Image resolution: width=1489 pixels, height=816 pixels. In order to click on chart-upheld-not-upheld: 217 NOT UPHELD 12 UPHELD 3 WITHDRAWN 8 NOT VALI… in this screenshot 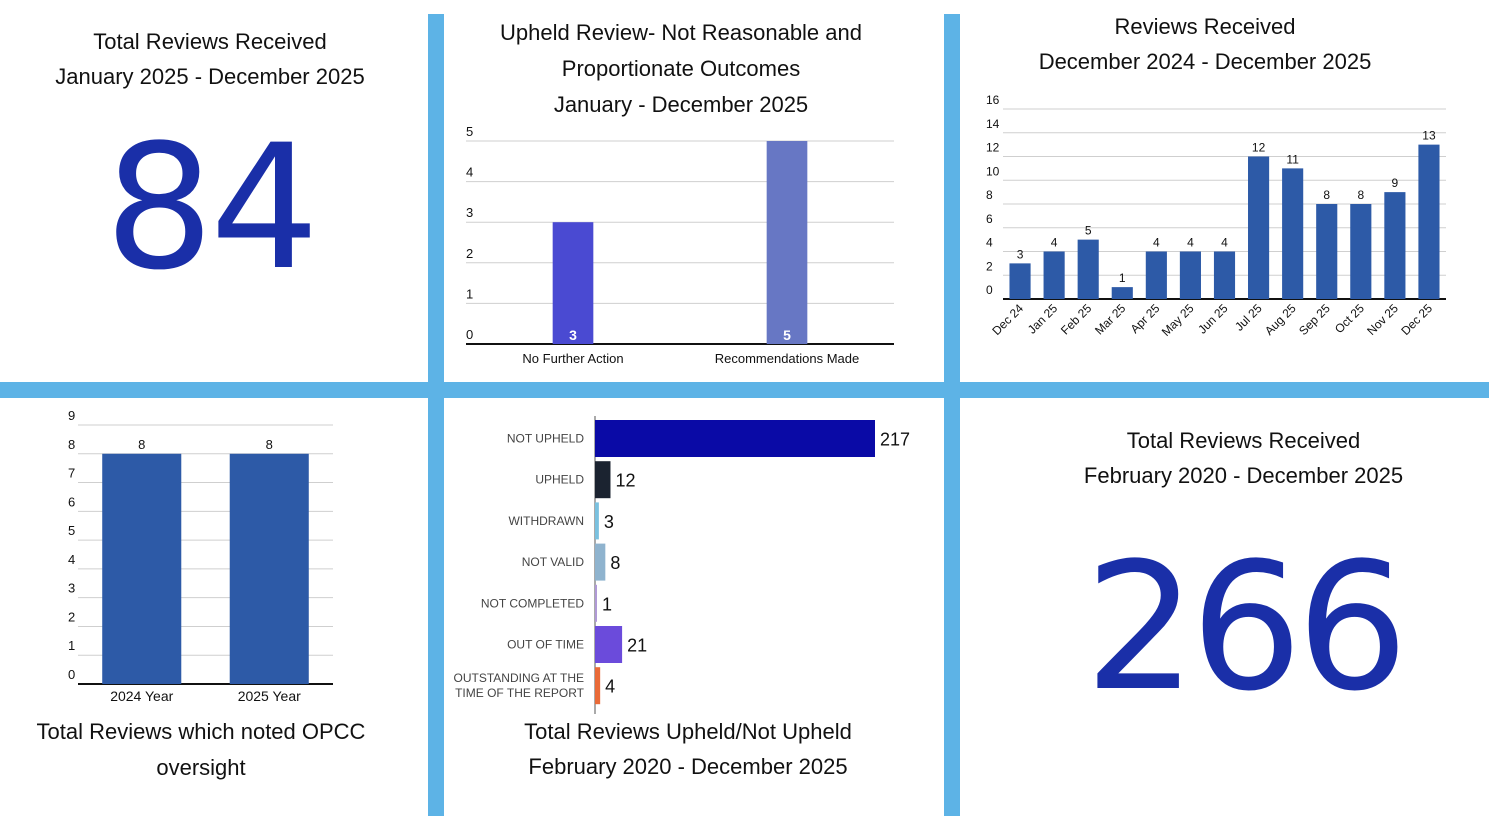, I will do `click(682, 565)`.